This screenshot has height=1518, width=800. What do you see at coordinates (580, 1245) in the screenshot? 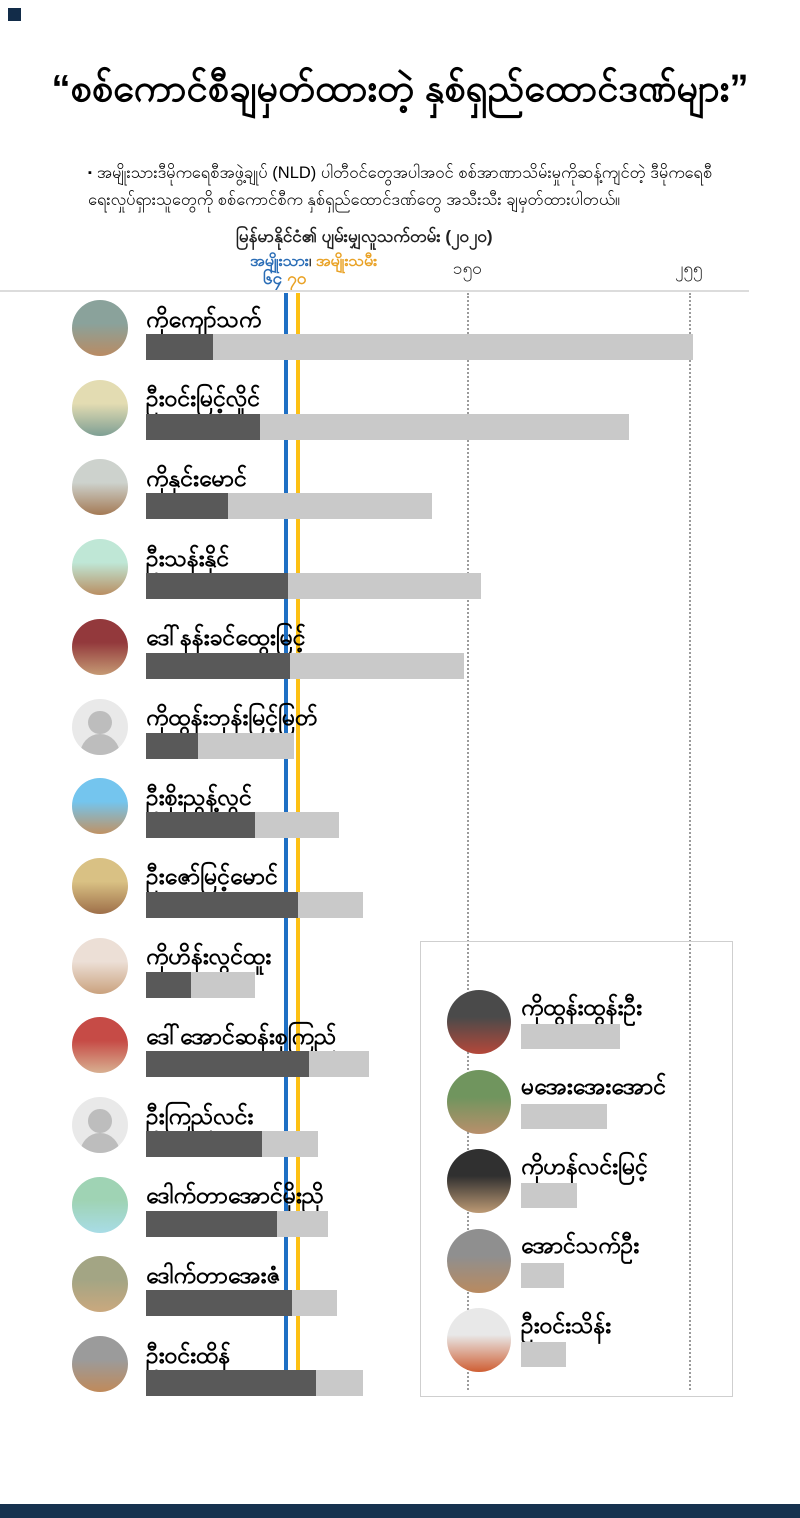
I see `person-name: အောင်သက်ဦး` at bounding box center [580, 1245].